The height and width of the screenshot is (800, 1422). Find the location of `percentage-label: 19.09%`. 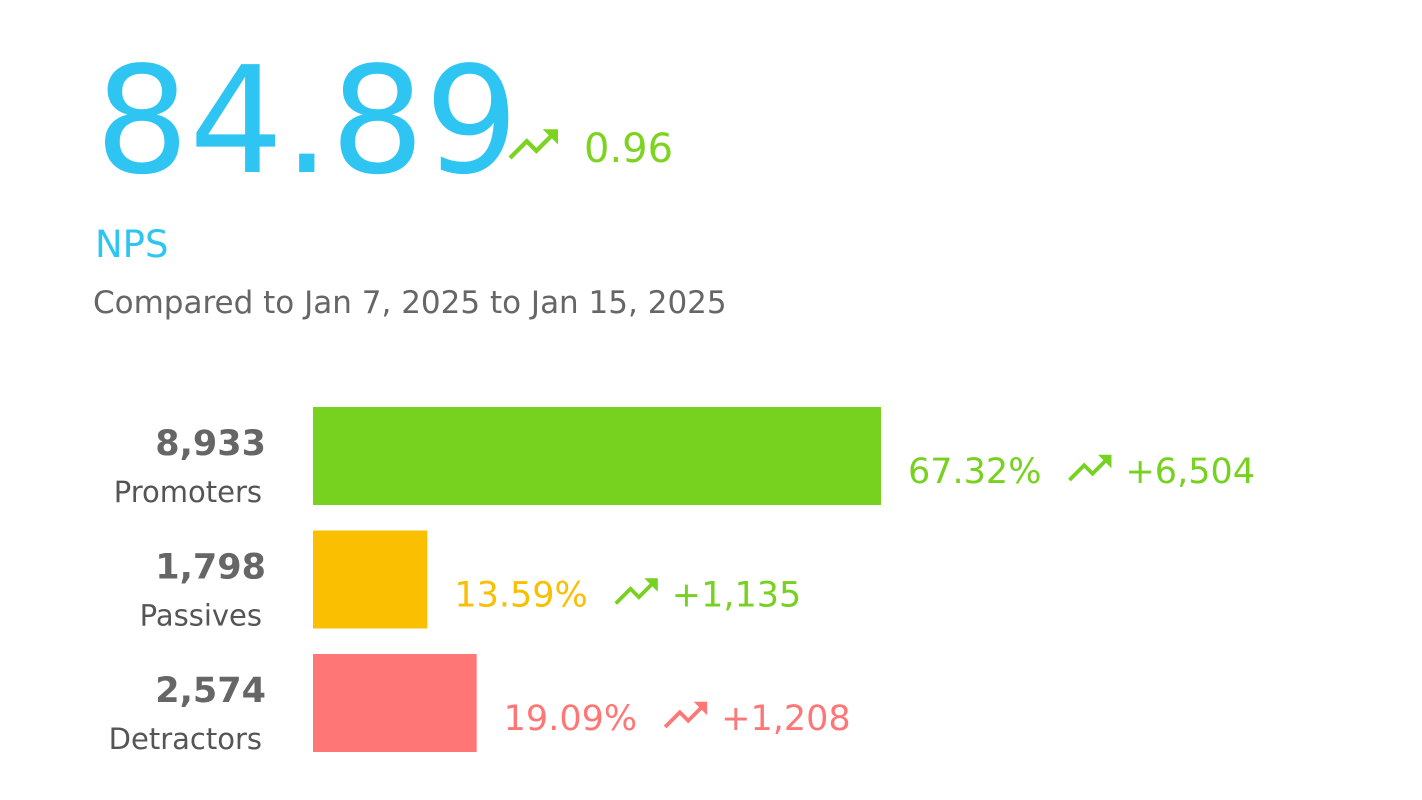

percentage-label: 19.09% is located at coordinates (570, 719).